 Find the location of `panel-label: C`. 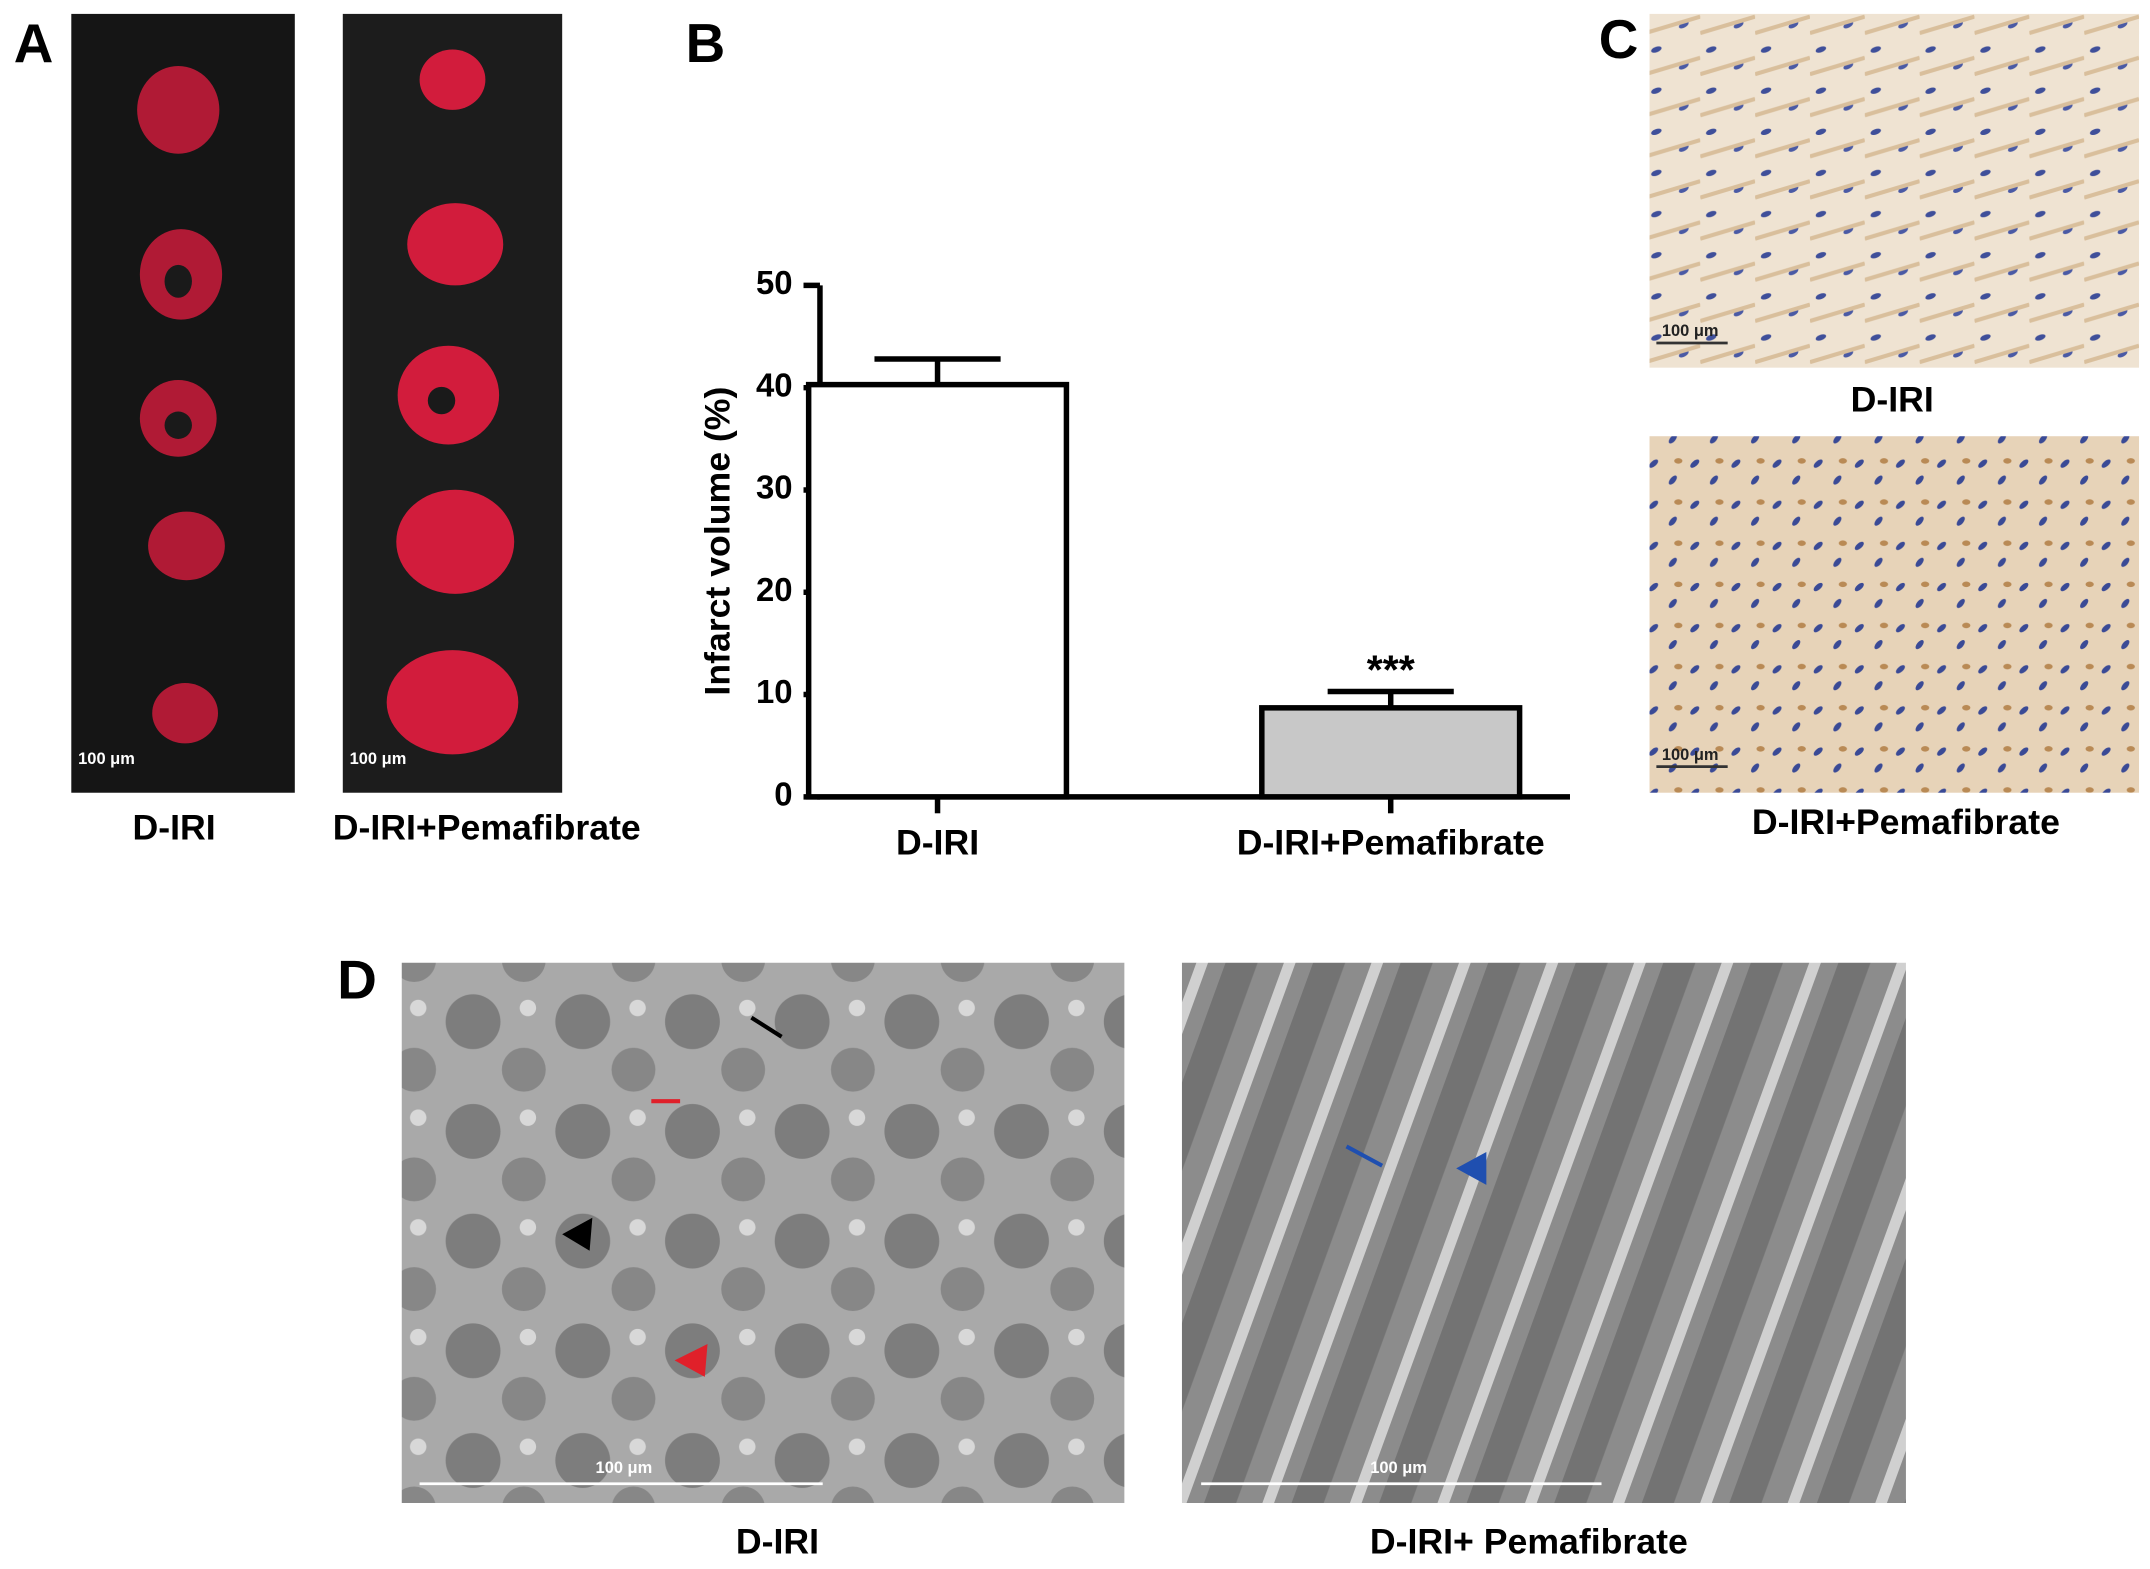

panel-label: C is located at coordinates (1619, 39).